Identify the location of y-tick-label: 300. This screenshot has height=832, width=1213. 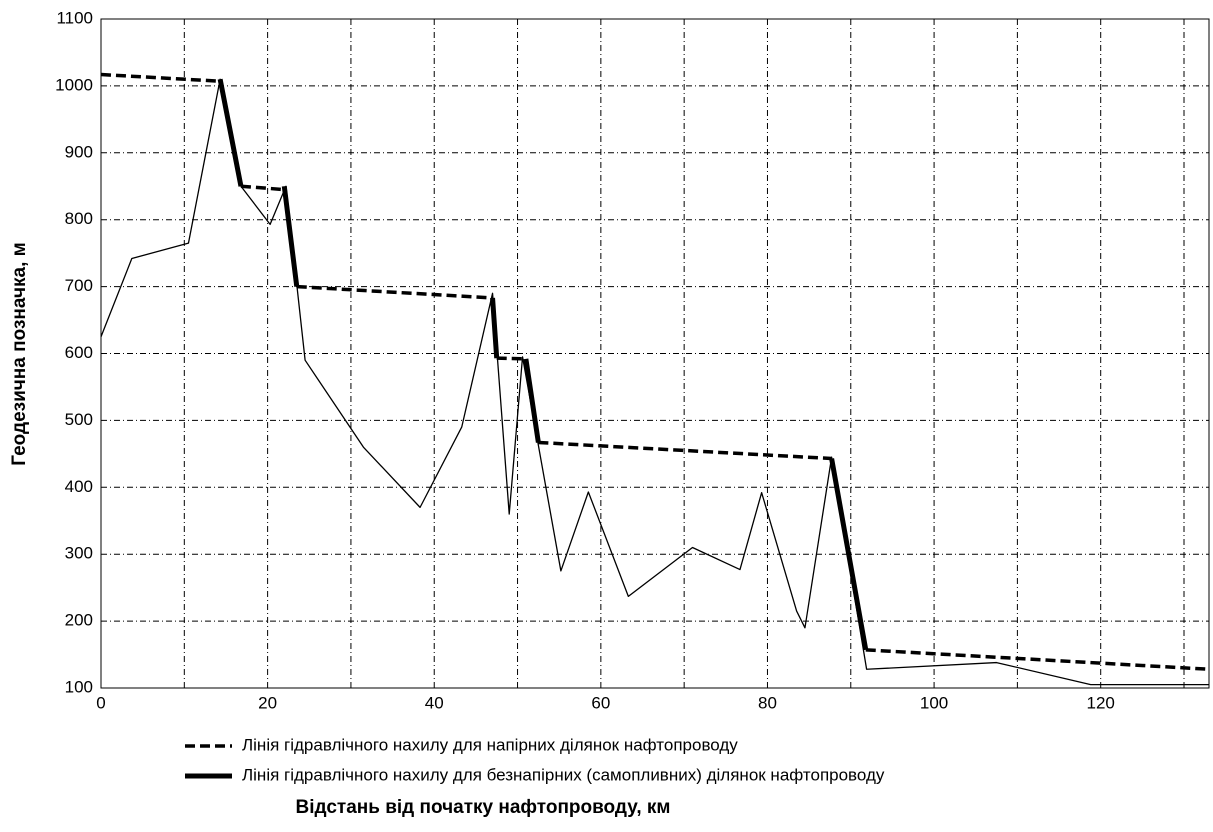
(79, 553).